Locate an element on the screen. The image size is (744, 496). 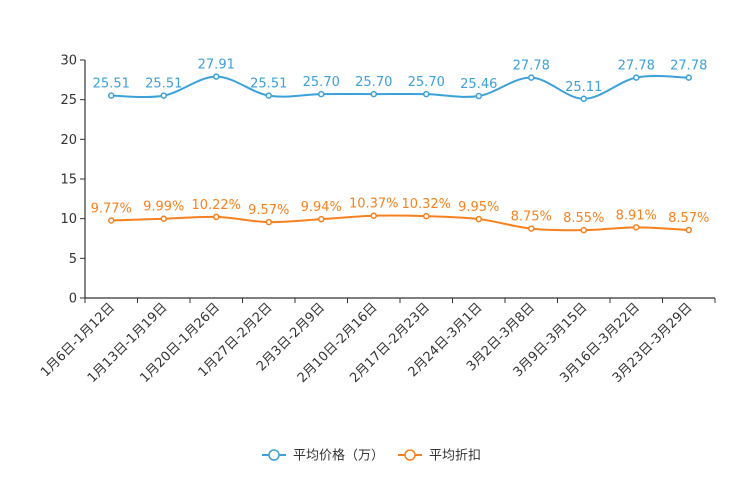
legend-item-avg-discount: 平均折扣 is located at coordinates (439, 456).